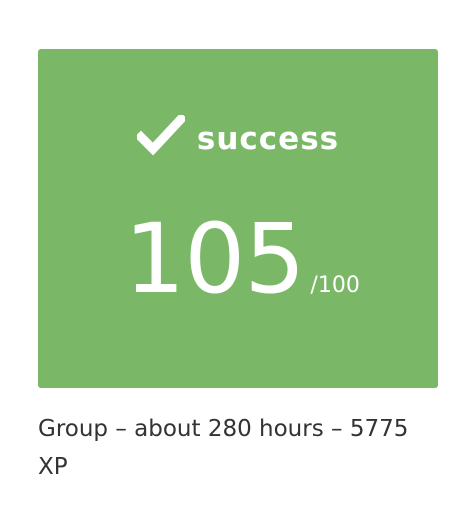 This screenshot has width=470, height=508. What do you see at coordinates (214, 259) in the screenshot?
I see `score-value: 105` at bounding box center [214, 259].